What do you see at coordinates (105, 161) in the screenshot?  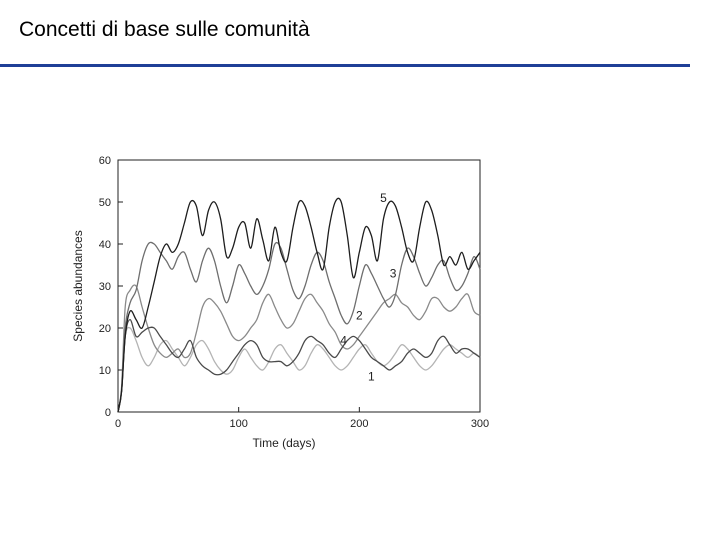 I see `y-tick-label: 60` at bounding box center [105, 161].